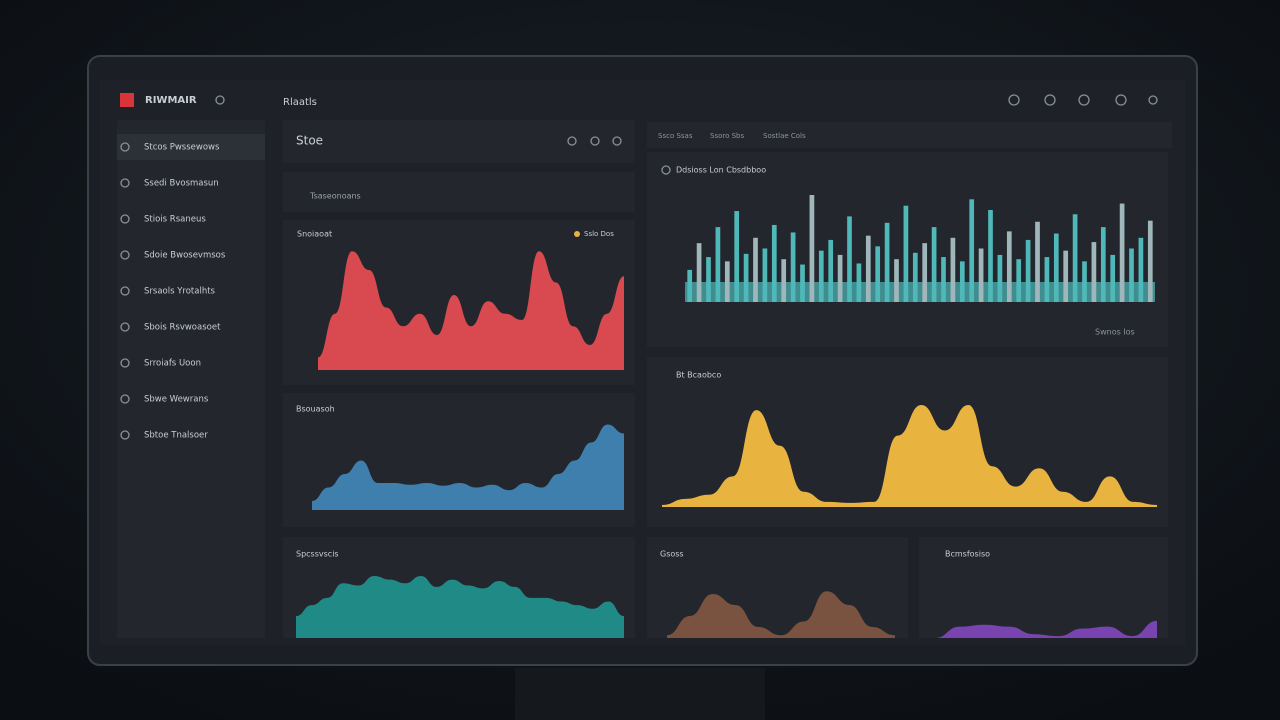 The height and width of the screenshot is (720, 1280). I want to click on panel, so click(1043, 587).